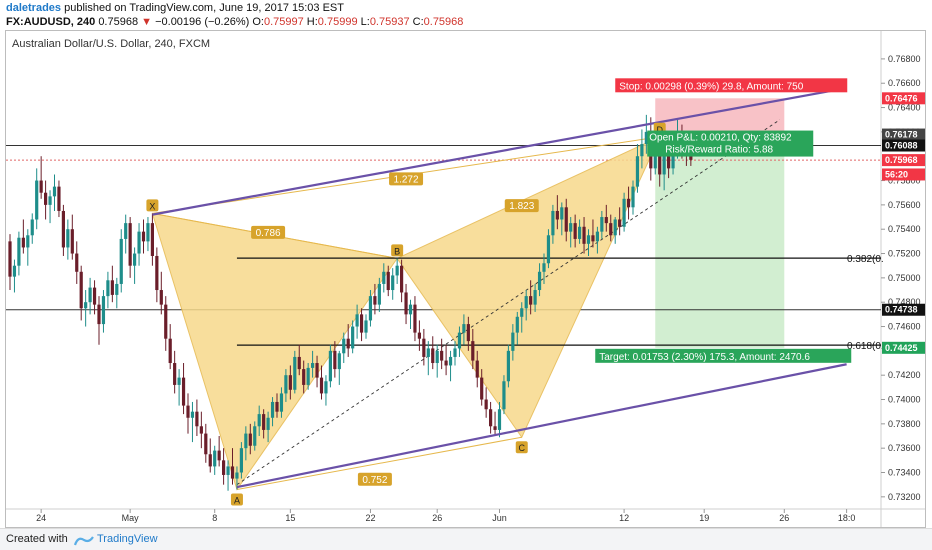  I want to click on price-tick-label: 0.74000, so click(904, 400).